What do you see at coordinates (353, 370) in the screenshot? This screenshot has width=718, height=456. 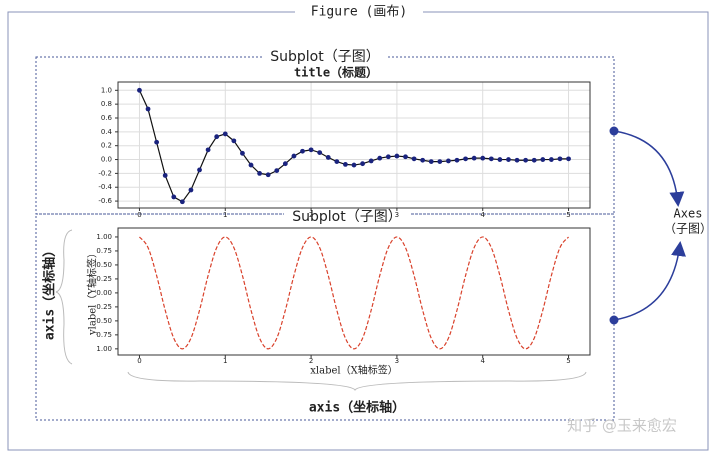 I see `x-axis-label: xlabel（X轴标签）` at bounding box center [353, 370].